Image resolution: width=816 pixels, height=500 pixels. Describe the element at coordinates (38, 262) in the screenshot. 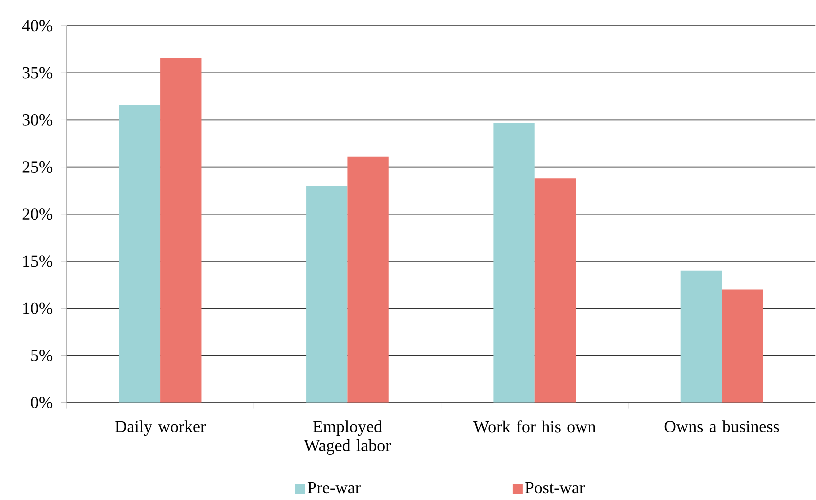

I see `y-tick-label: 15%` at that location.